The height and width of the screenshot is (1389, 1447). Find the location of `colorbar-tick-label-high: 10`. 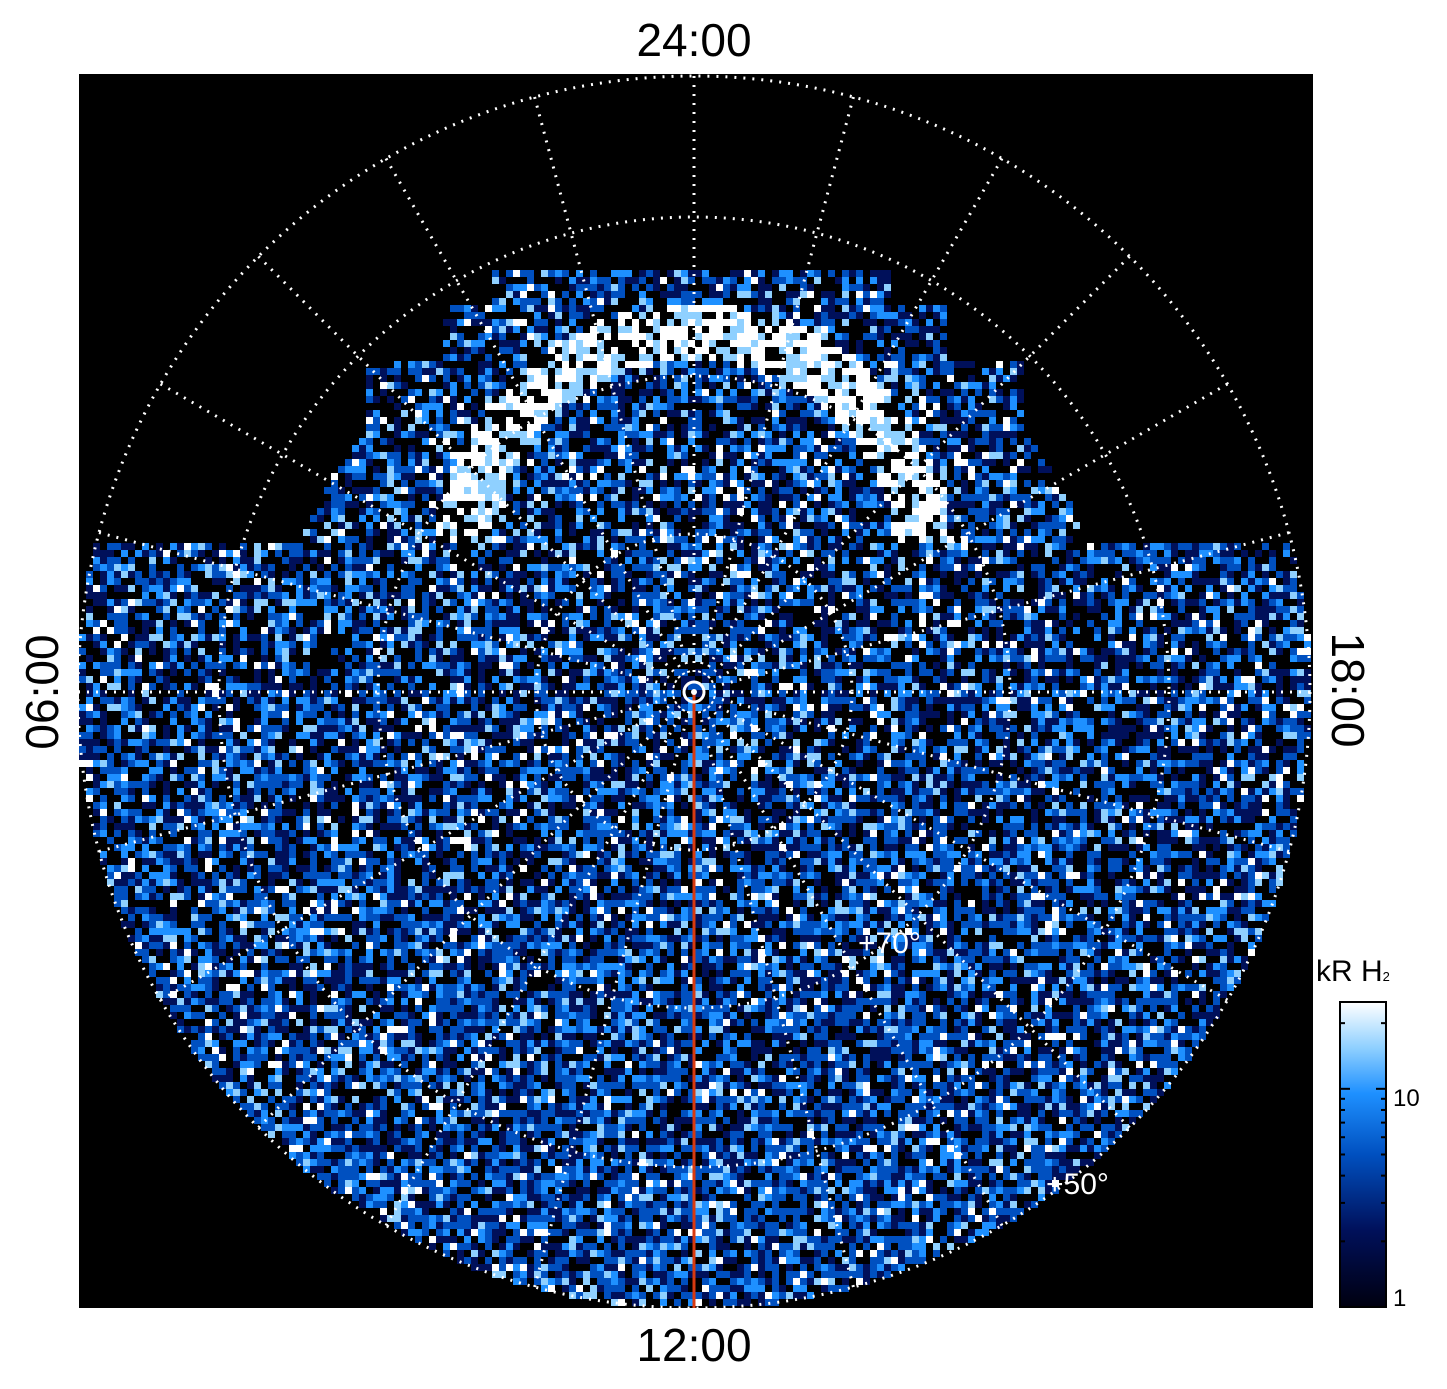

colorbar-tick-label-high: 10 is located at coordinates (1406, 1098).